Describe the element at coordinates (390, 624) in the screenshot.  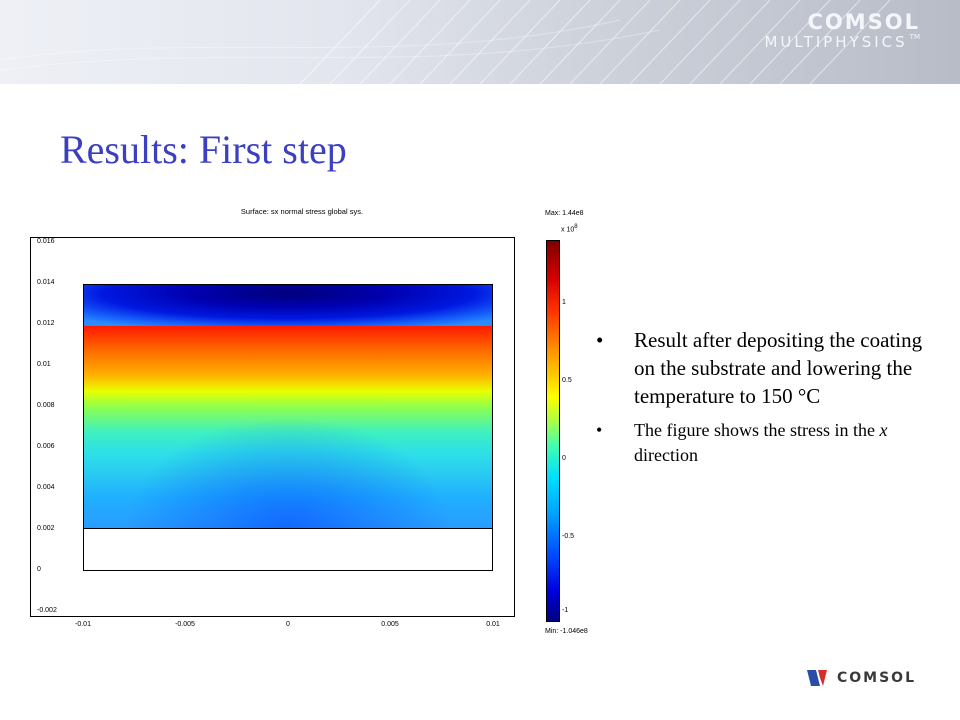
I see `x-tick-label: 0.005` at that location.